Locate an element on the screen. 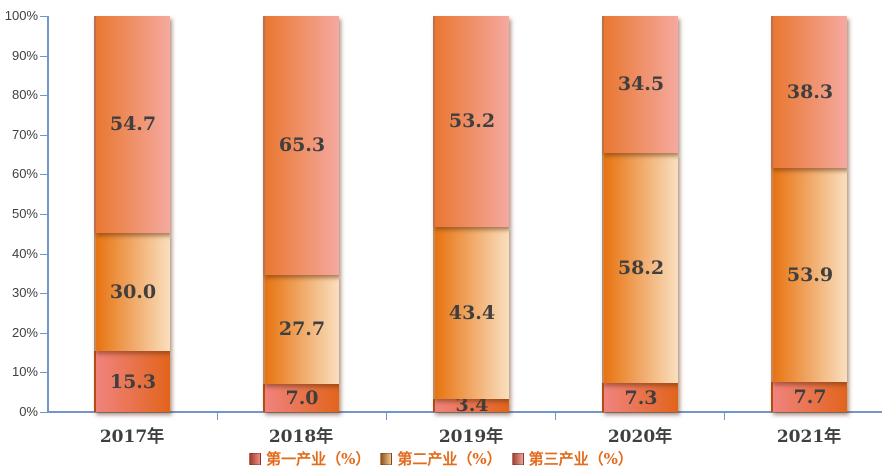  y-axis-tick-label: 40% is located at coordinates (24, 253).